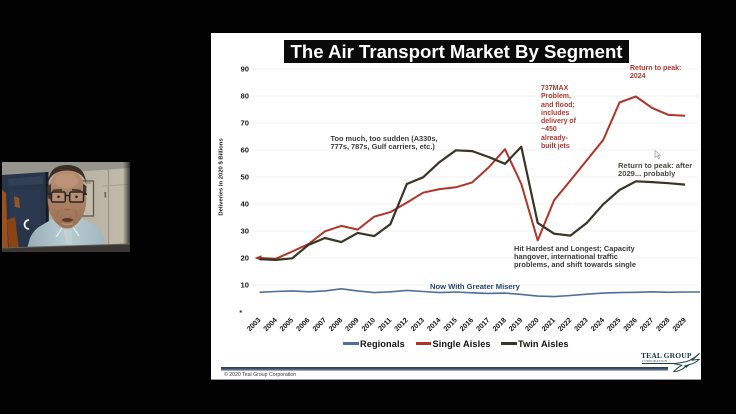 The height and width of the screenshot is (414, 736). Describe the element at coordinates (245, 177) in the screenshot. I see `svg-text: 50` at that location.